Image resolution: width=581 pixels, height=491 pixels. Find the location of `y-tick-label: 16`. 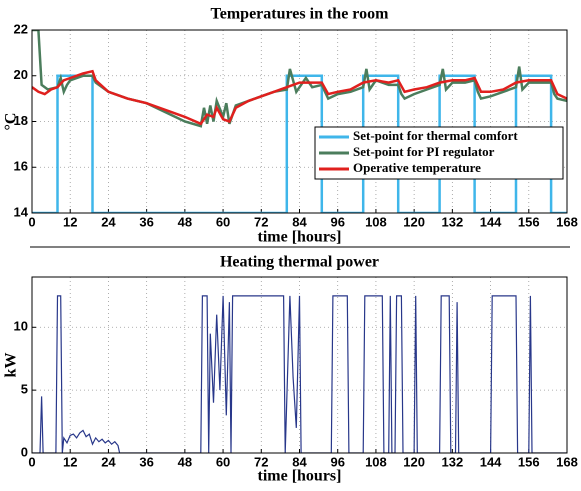

y-tick-label: 16 is located at coordinates (21, 166).